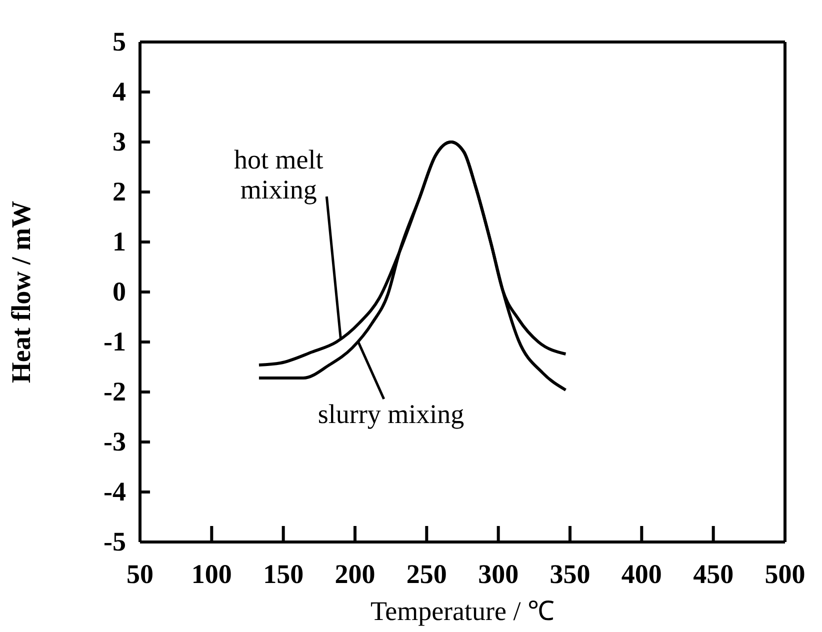  What do you see at coordinates (119, 241) in the screenshot?
I see `y-tick-label: 1` at bounding box center [119, 241].